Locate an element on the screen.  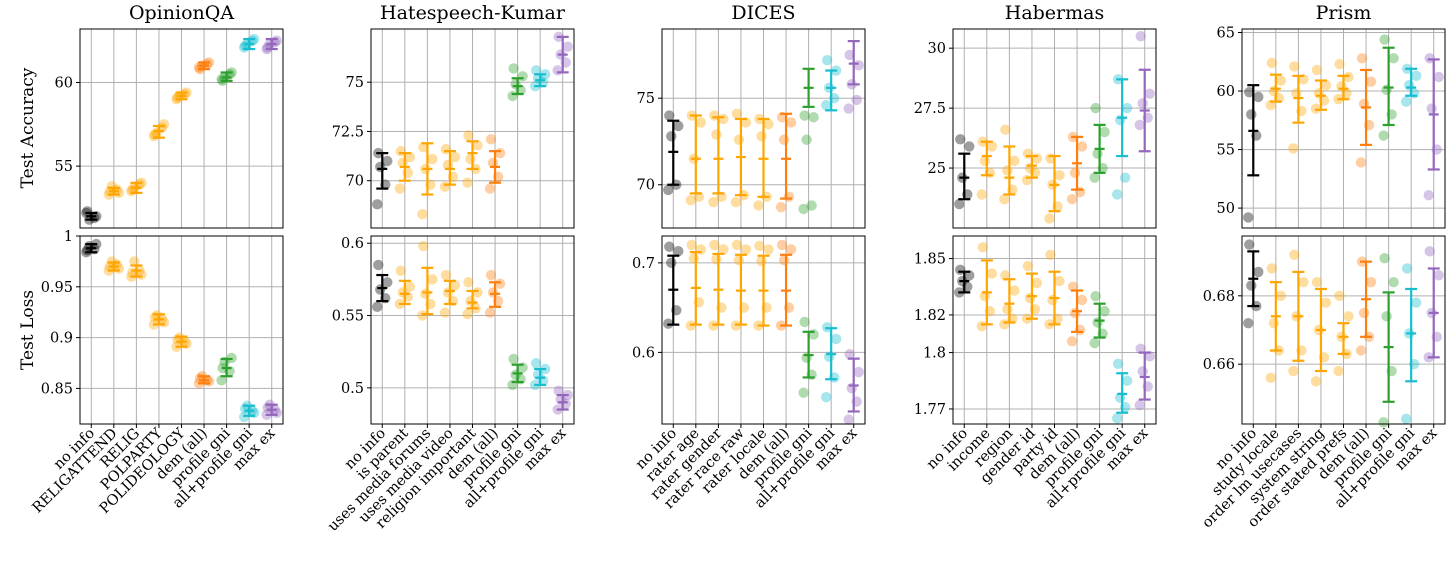
y-tick-label: 27.5 is located at coordinates (930, 109).